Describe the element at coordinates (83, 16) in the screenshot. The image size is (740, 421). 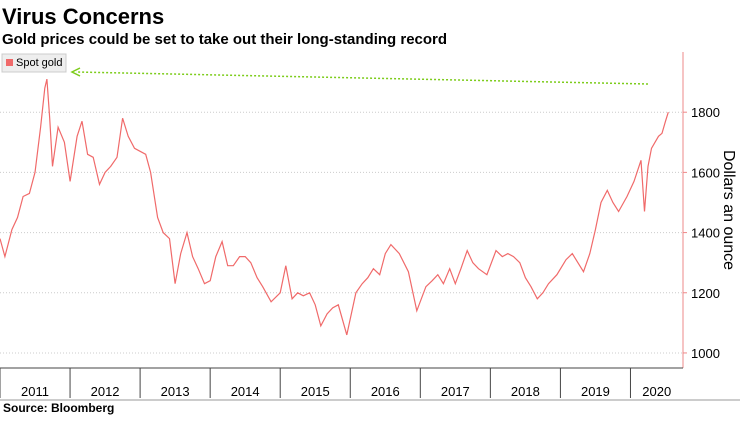
I see `chart-title: Virus Concerns` at that location.